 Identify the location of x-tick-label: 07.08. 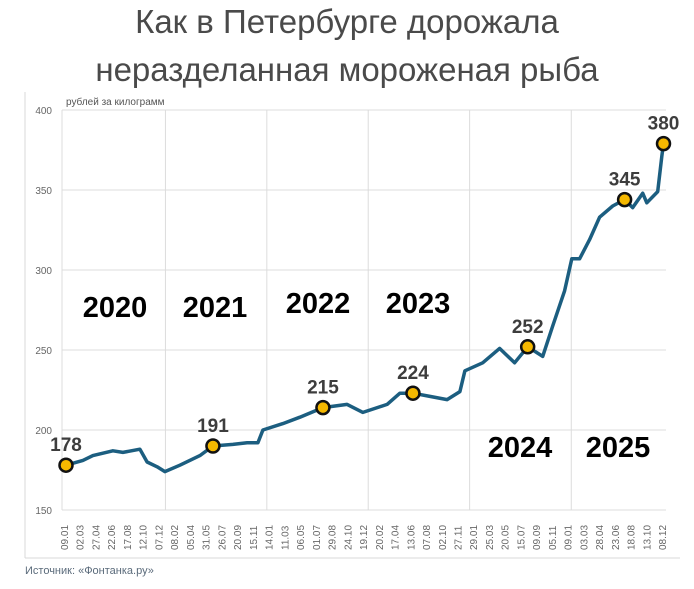
(427, 537).